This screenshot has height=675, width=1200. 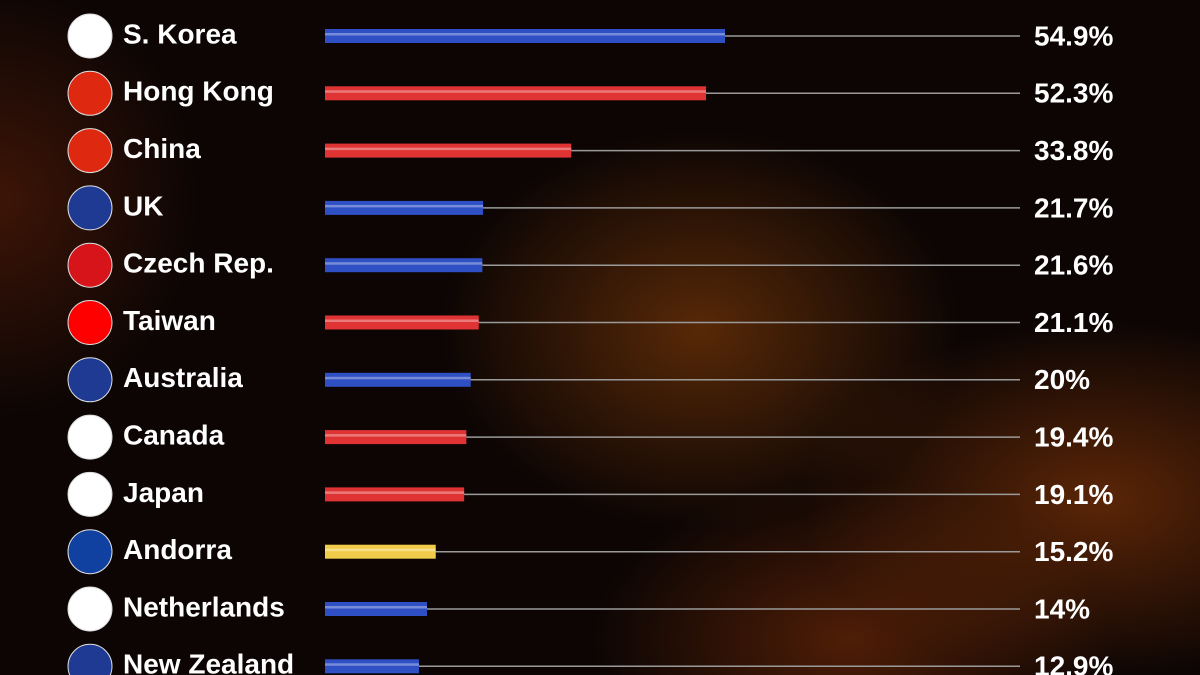 I want to click on country-label: New Zealand, so click(x=208, y=662).